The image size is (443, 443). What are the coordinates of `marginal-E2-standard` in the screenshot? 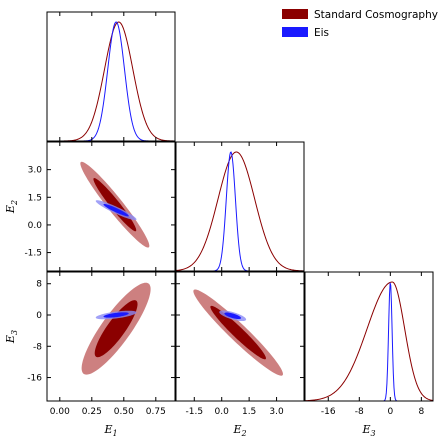 It's located at (240, 211).